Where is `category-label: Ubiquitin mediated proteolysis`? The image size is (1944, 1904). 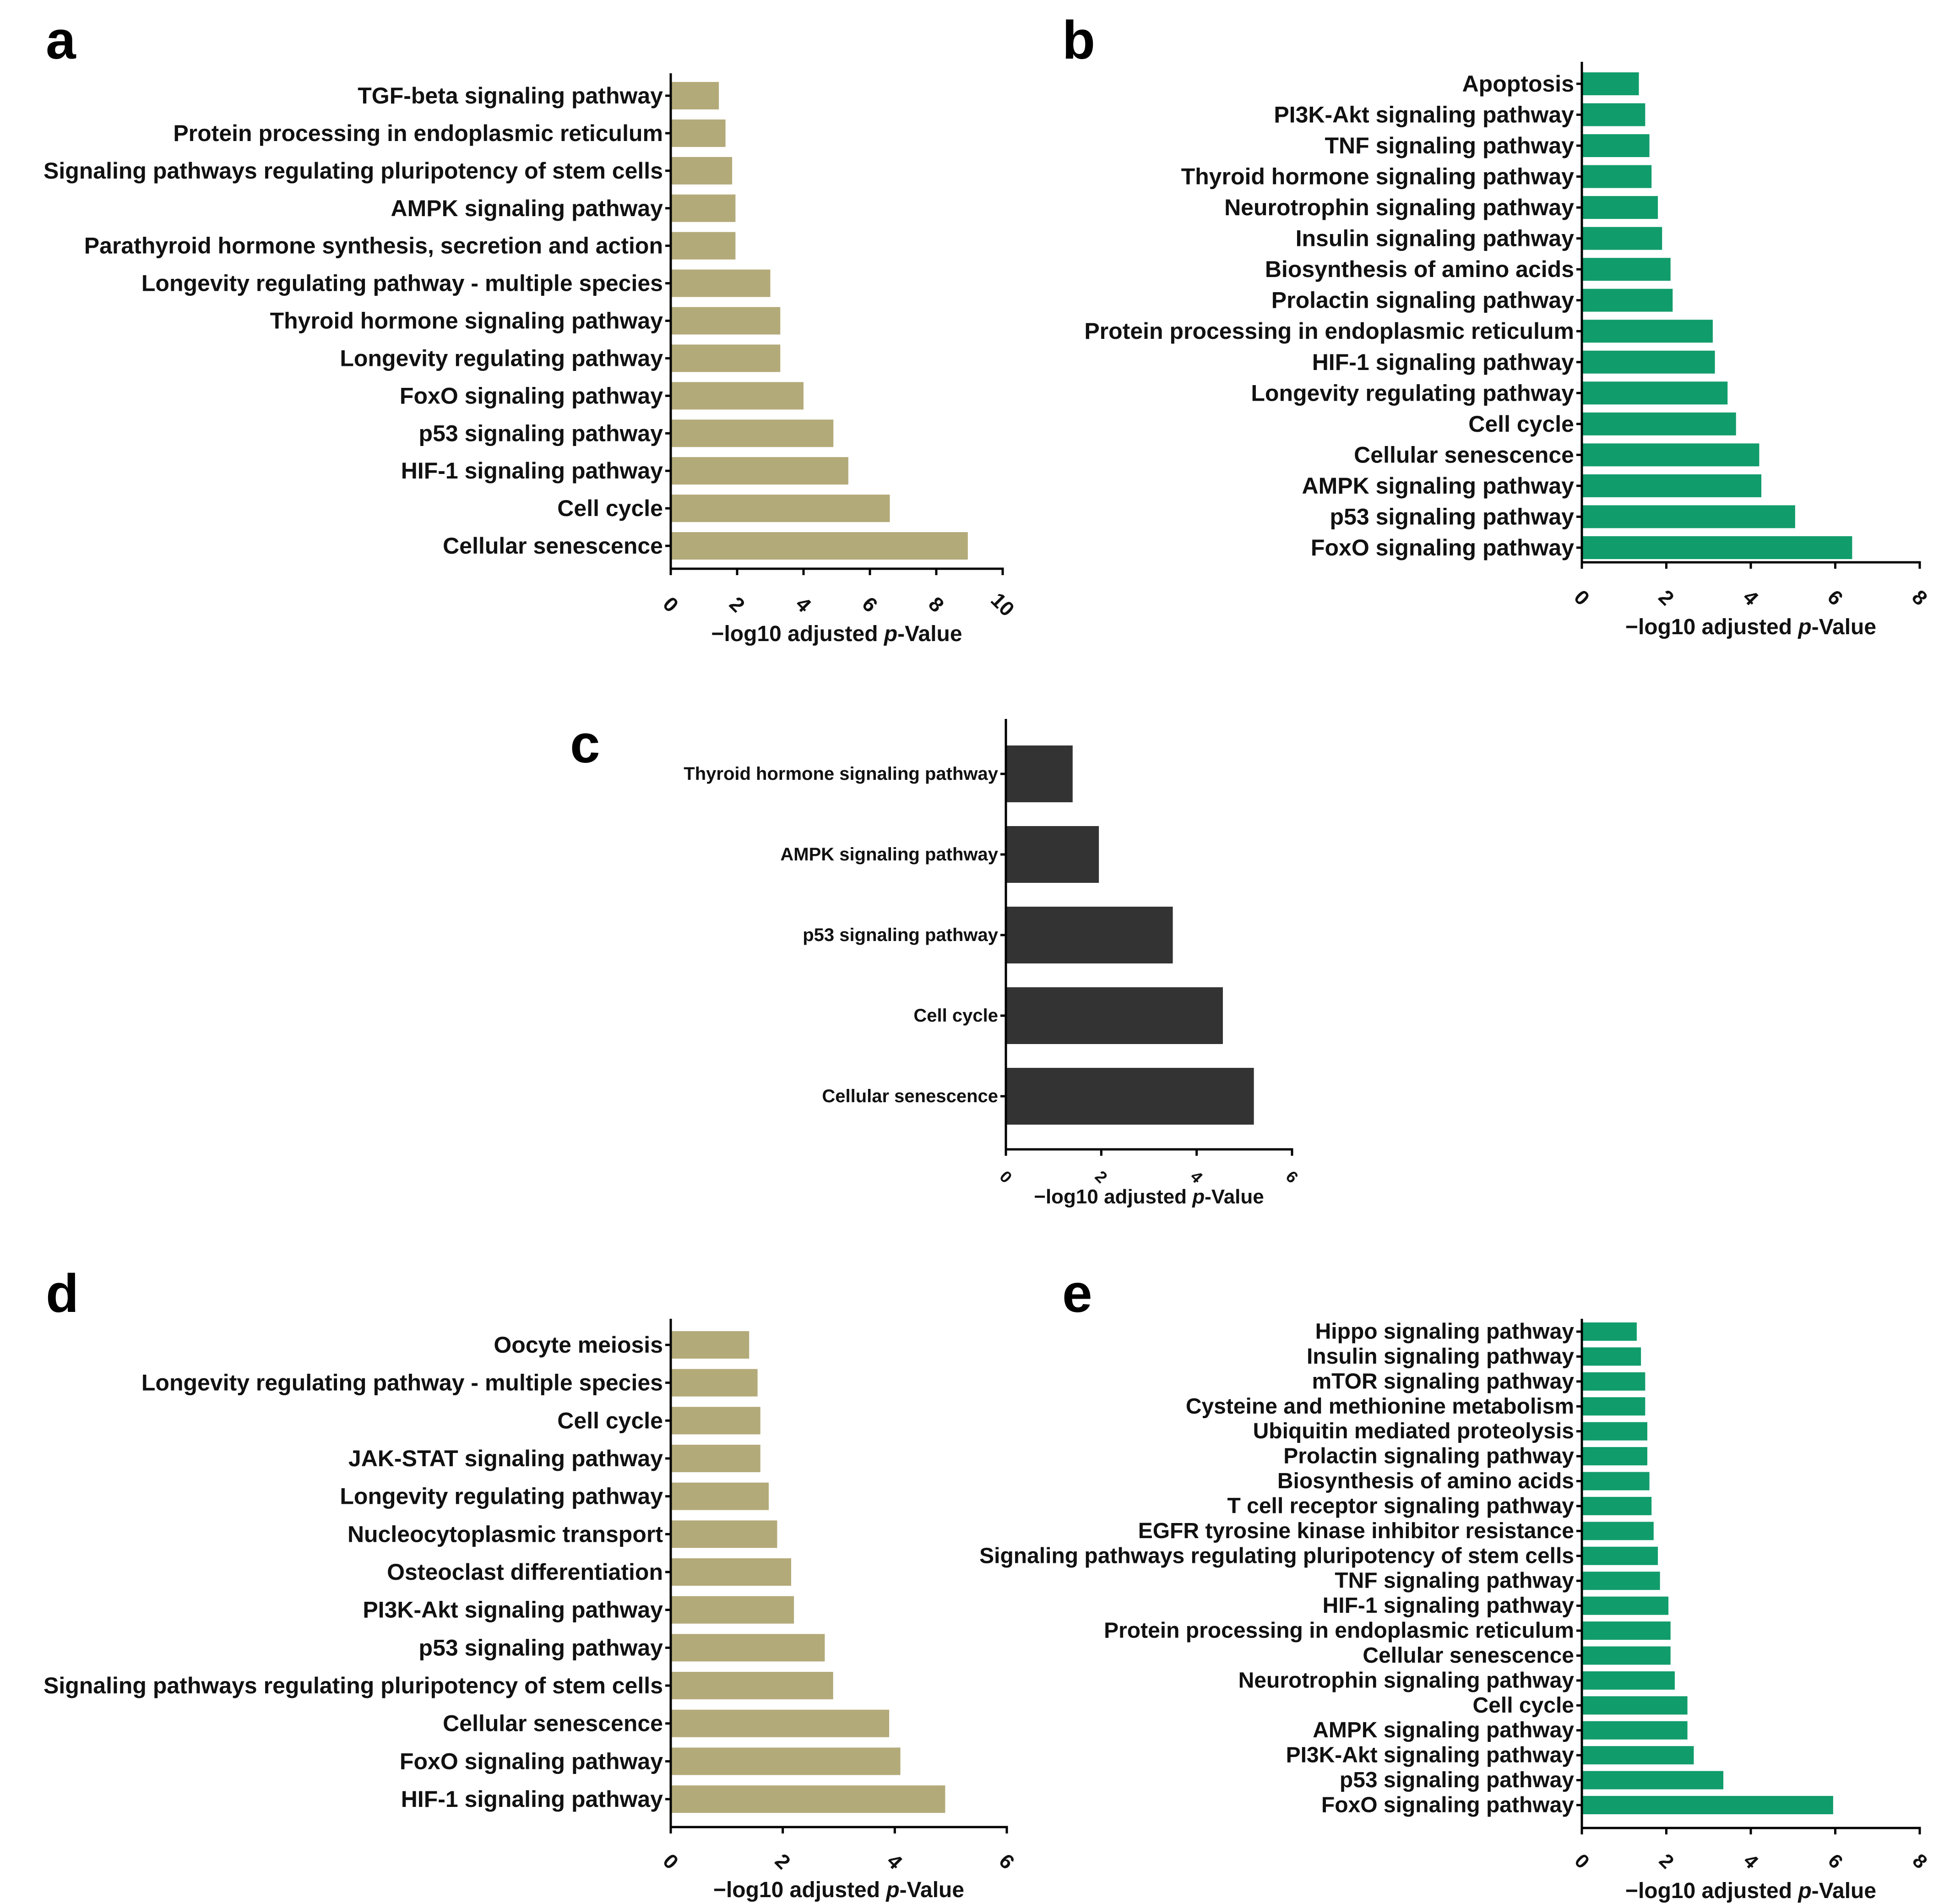 category-label: Ubiquitin mediated proteolysis is located at coordinates (1413, 1431).